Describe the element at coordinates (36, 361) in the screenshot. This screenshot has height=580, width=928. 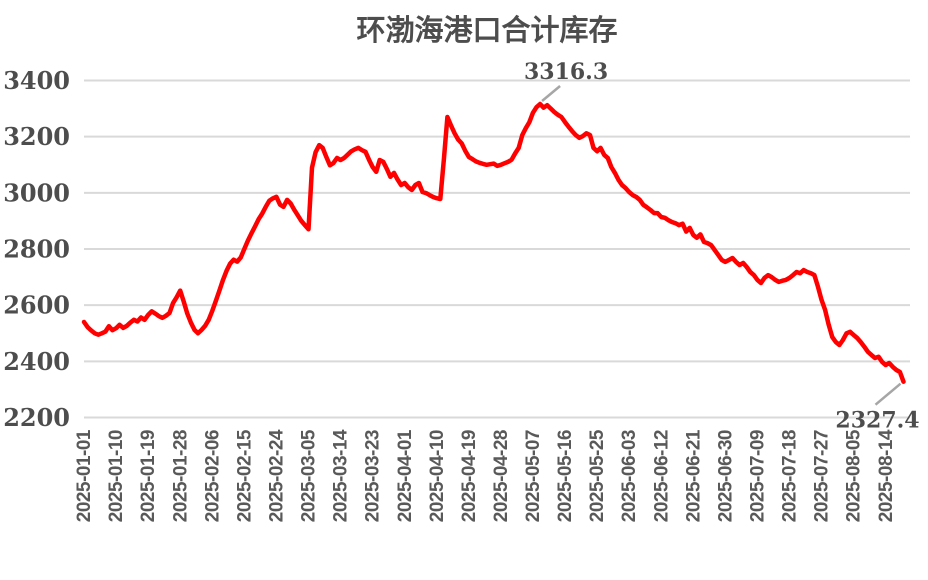
I see `y-axis-tick-label: 2400` at that location.